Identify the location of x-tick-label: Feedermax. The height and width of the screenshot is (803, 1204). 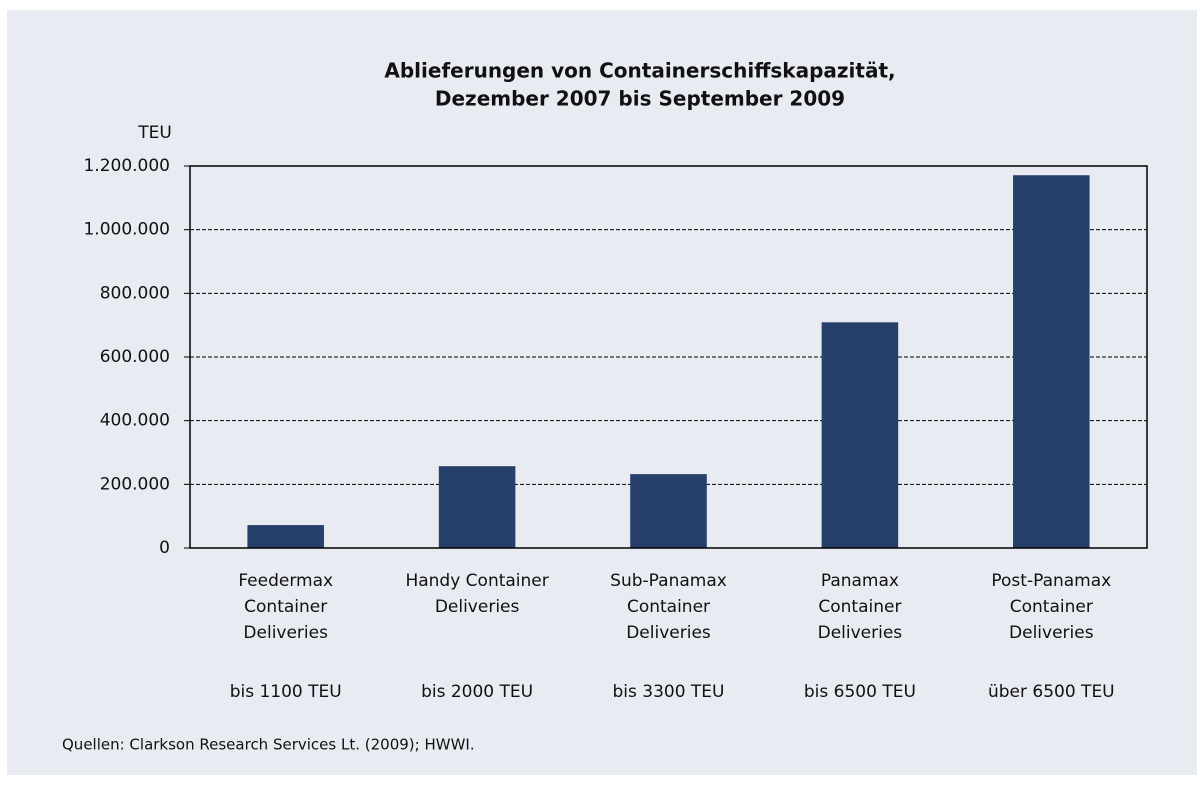
(285, 581).